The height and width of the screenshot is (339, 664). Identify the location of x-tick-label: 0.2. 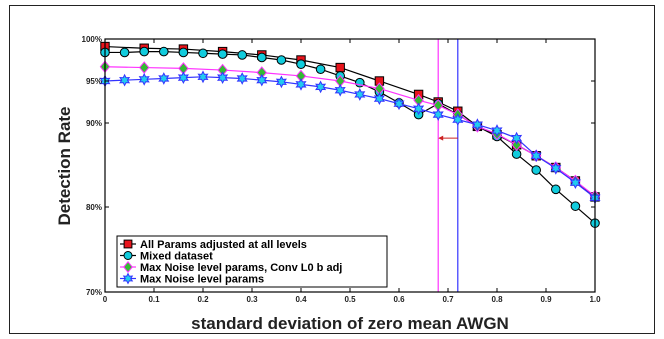
(203, 299).